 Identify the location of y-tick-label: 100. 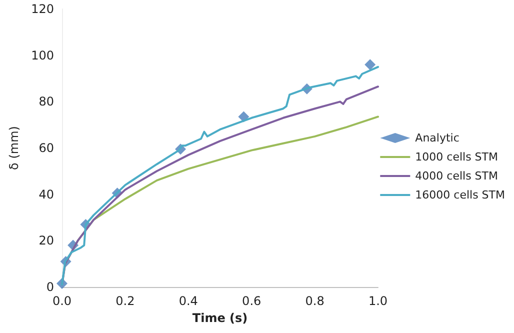
(42, 55).